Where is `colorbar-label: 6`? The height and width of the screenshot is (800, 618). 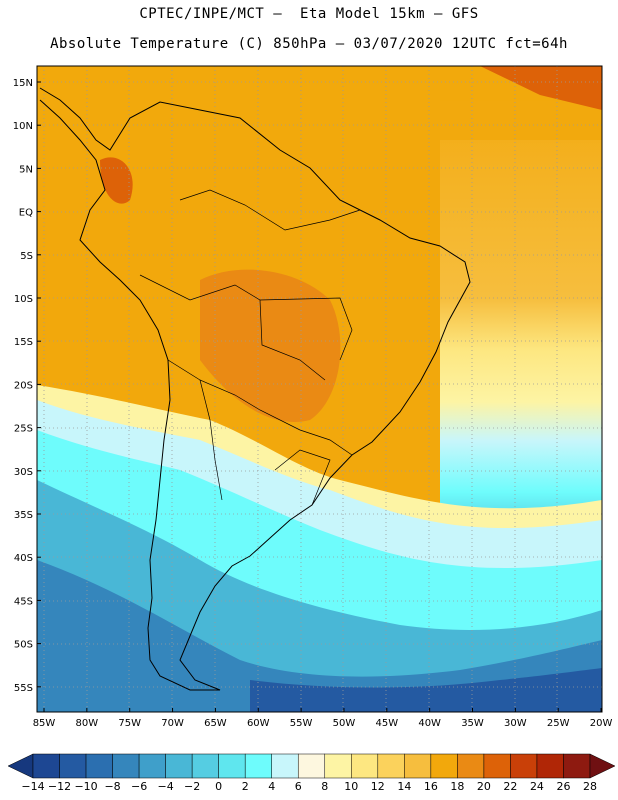 colorbar-label: 6 is located at coordinates (298, 786).